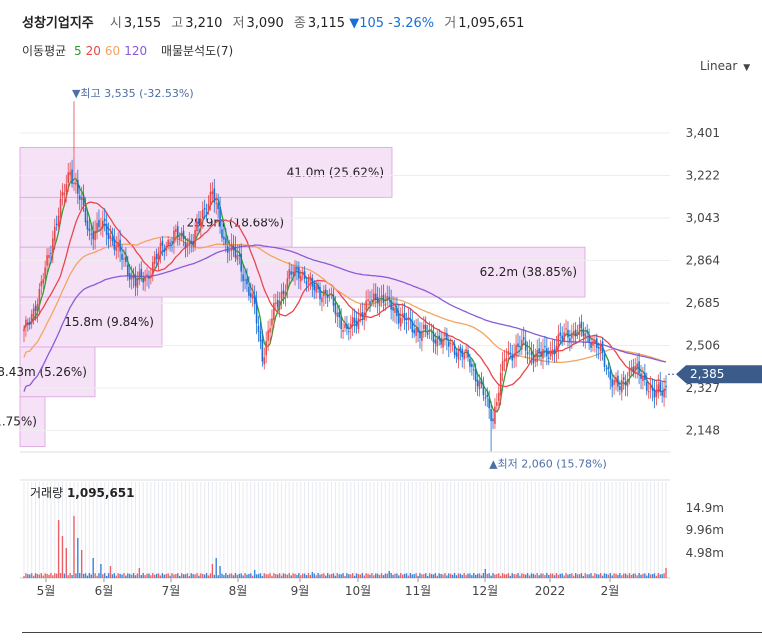  Describe the element at coordinates (78, 51) in the screenshot. I see `ma-5: 5` at that location.